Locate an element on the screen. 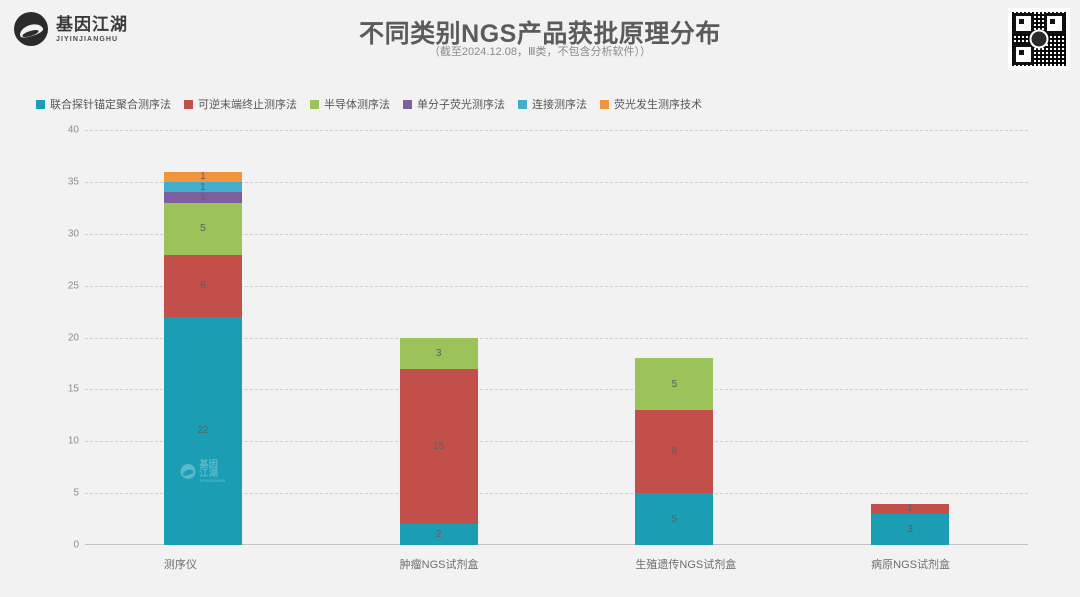  legend-label: 连接测序法 is located at coordinates (559, 105).